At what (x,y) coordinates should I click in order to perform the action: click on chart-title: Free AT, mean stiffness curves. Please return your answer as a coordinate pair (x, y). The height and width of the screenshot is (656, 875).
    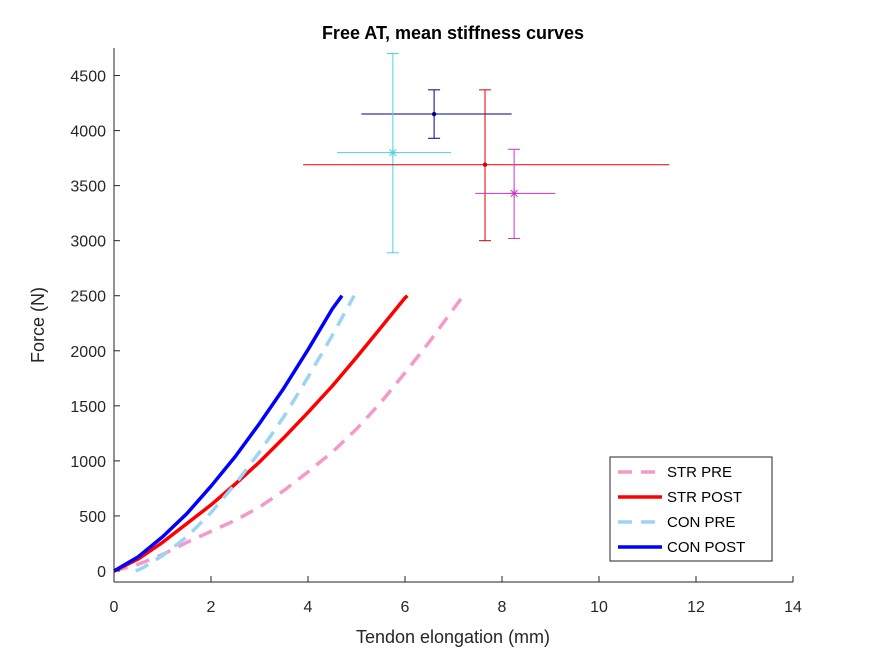
    Looking at the image, I should click on (453, 33).